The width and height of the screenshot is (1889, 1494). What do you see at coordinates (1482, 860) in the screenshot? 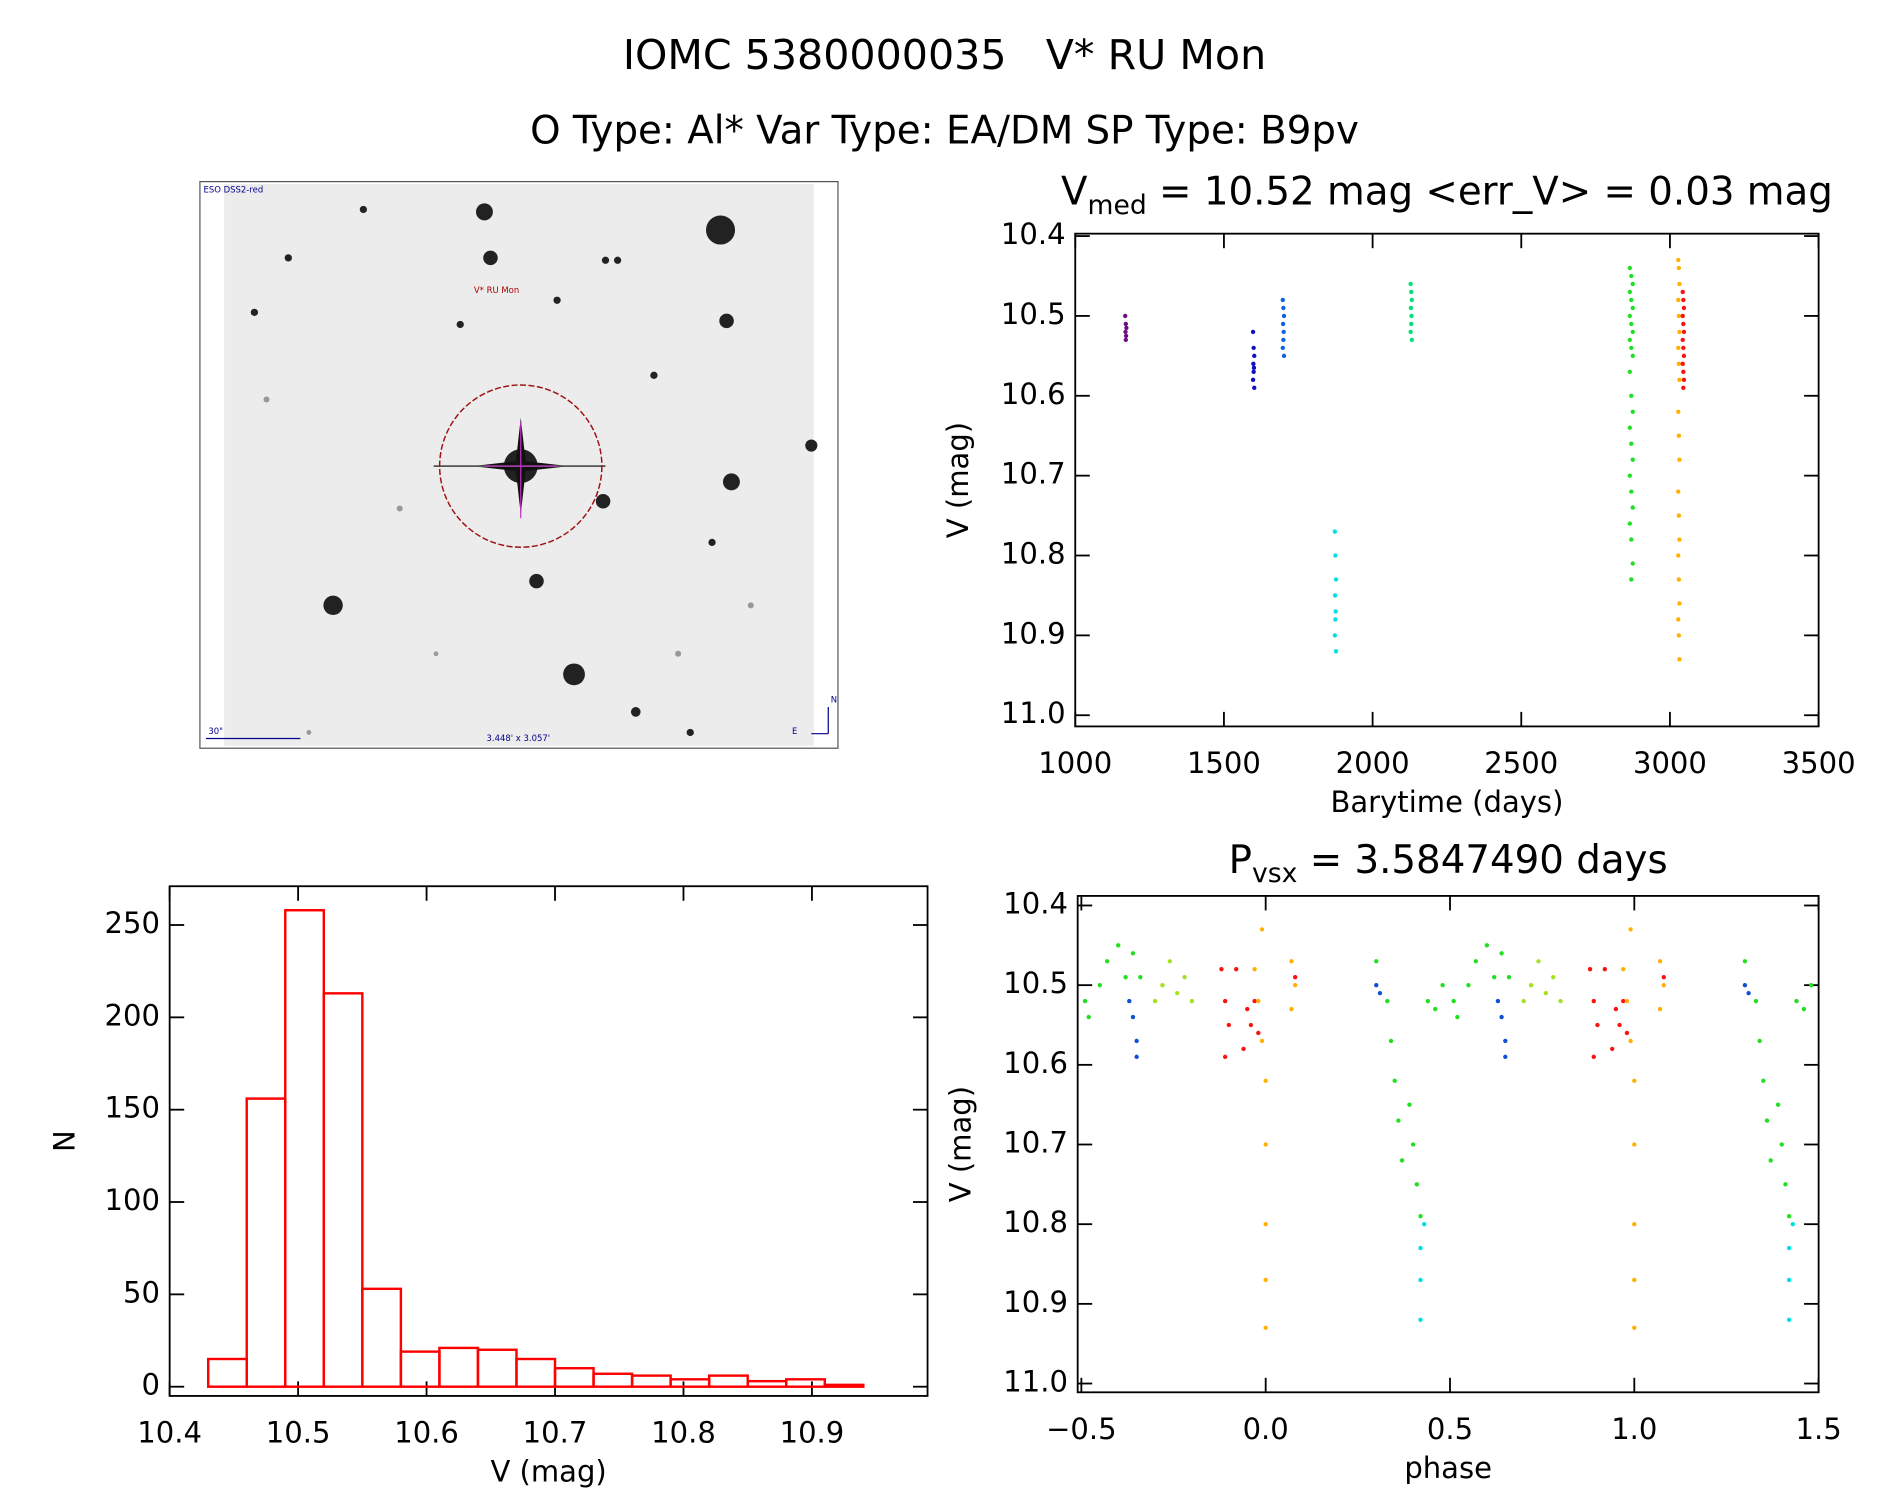
I see `title-part: = 3.5847490 days` at bounding box center [1482, 860].